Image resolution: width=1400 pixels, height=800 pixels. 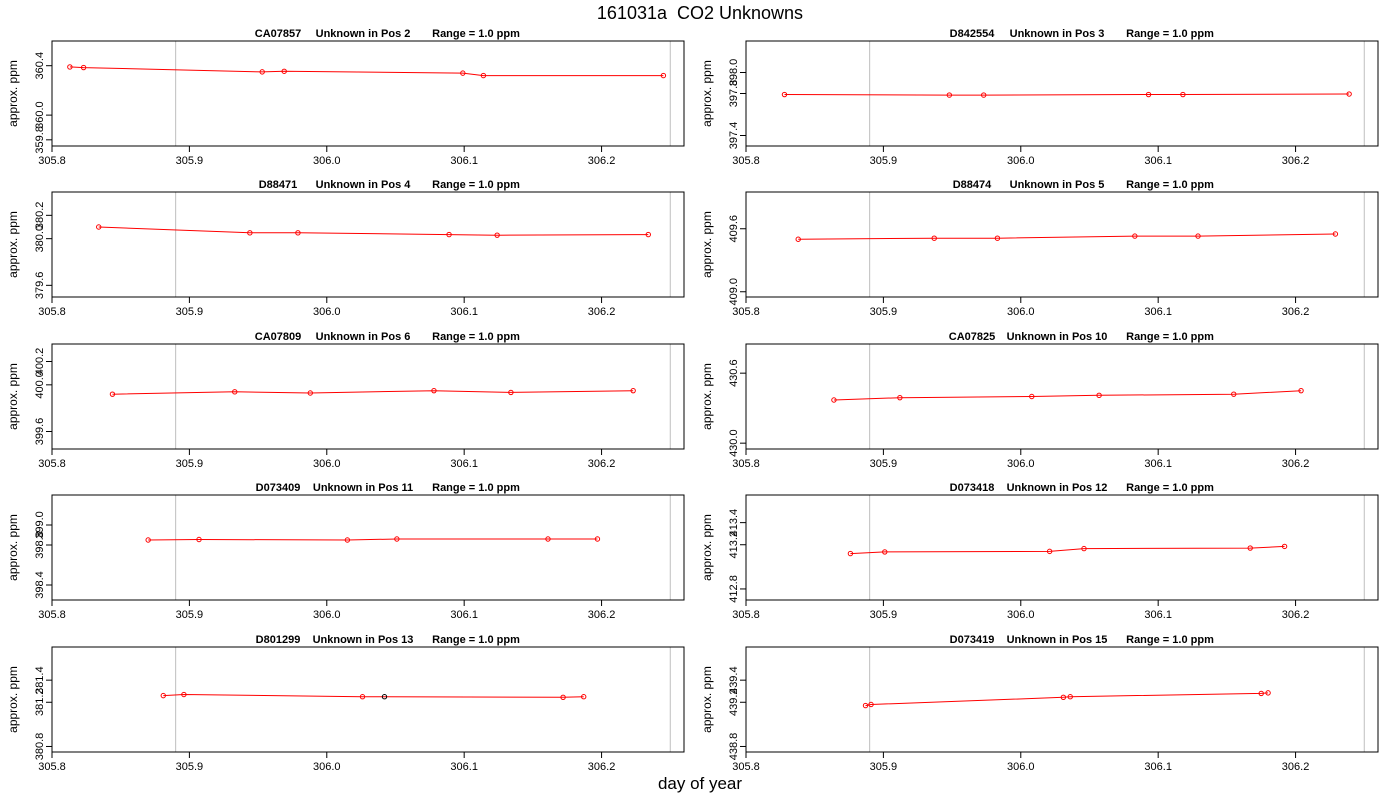 What do you see at coordinates (1067, 236) in the screenshot?
I see `chart-4-series-line` at bounding box center [1067, 236].